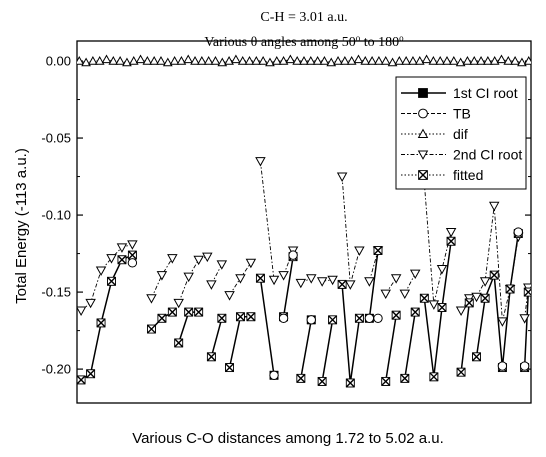  What do you see at coordinates (56, 215) in the screenshot?
I see `y-tick-label: -0.10` at bounding box center [56, 215].